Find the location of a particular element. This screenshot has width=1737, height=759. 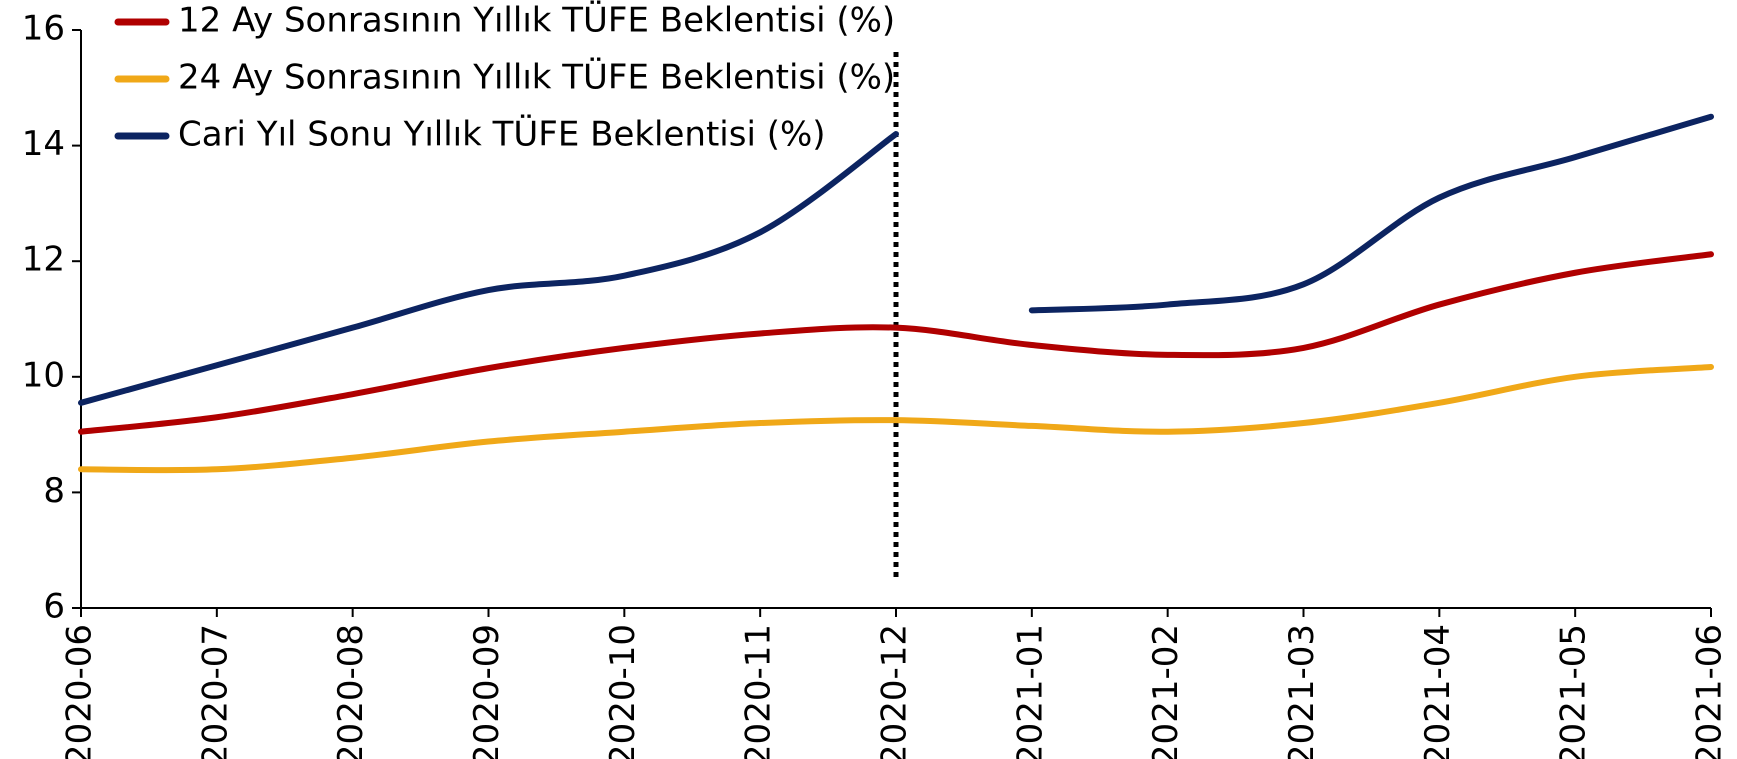

x-tick-label: 2021-05 is located at coordinates (1574, 691).